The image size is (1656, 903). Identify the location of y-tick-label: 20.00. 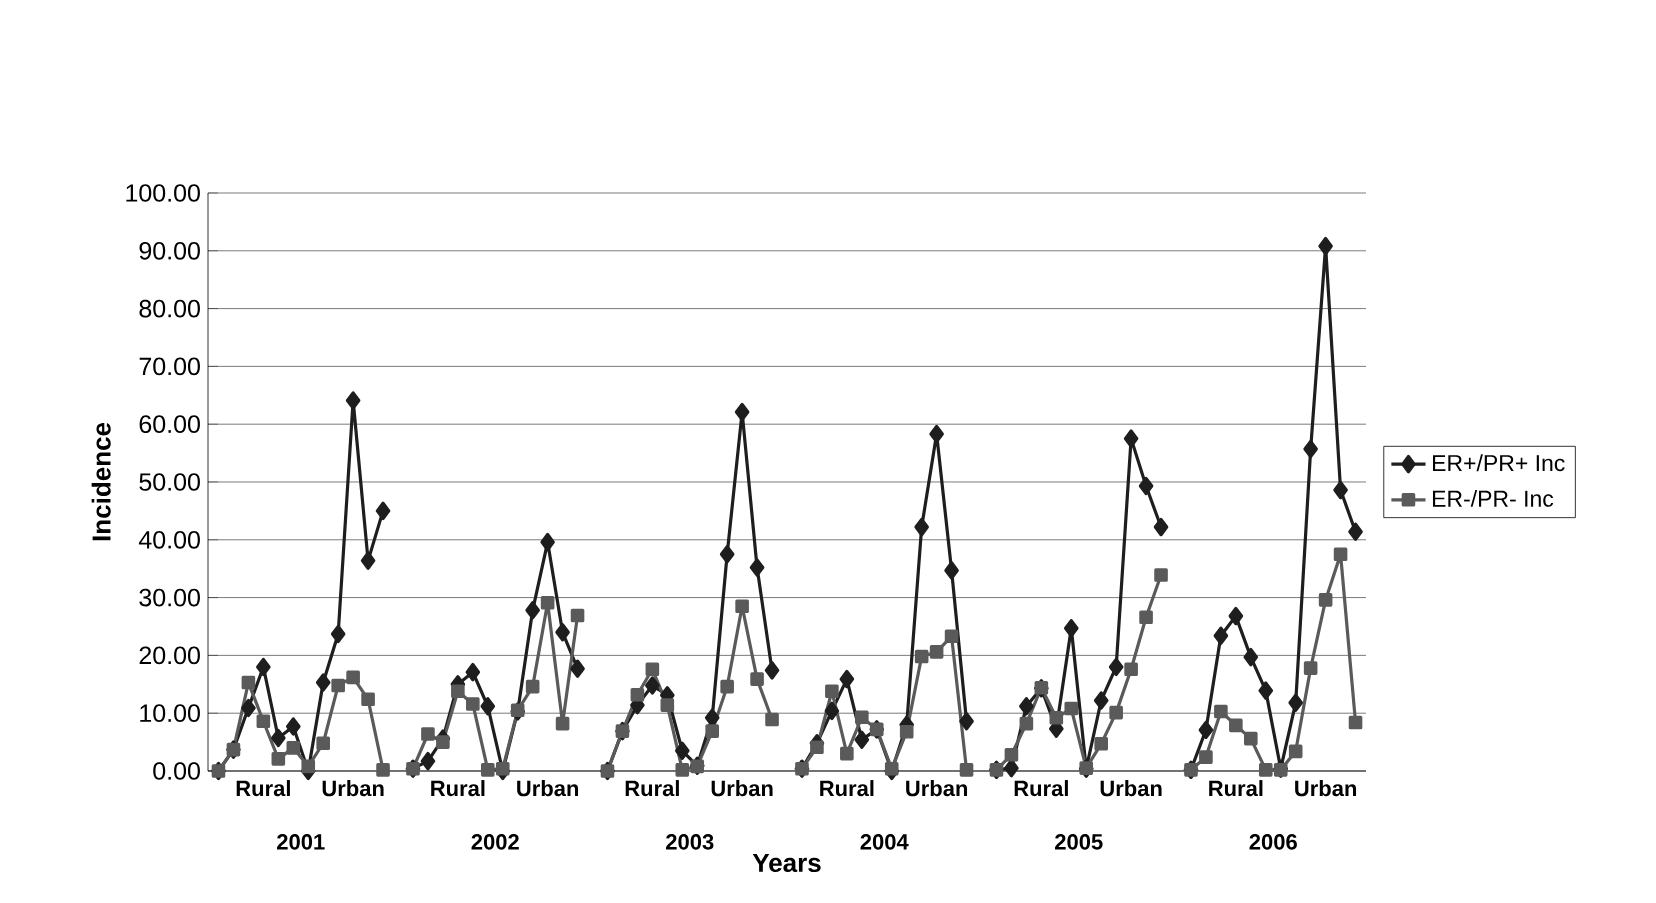
(169, 655).